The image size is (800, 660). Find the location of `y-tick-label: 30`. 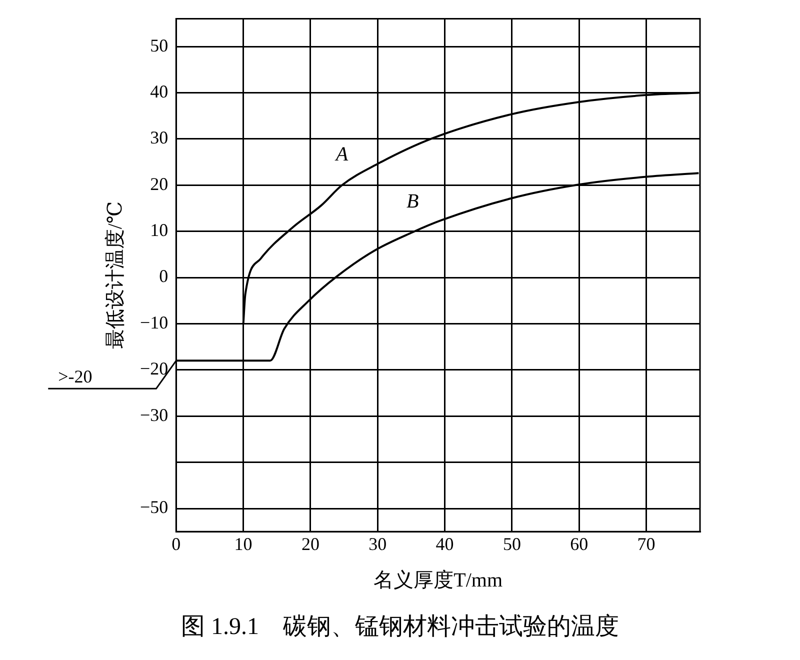

y-tick-label: 30 is located at coordinates (159, 138).